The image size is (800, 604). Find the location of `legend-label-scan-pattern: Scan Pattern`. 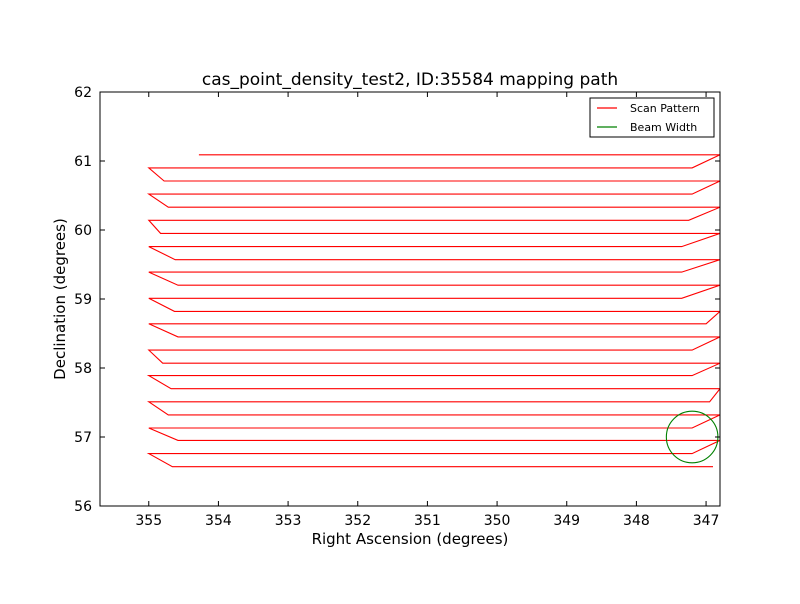

legend-label-scan-pattern: Scan Pattern is located at coordinates (665, 108).